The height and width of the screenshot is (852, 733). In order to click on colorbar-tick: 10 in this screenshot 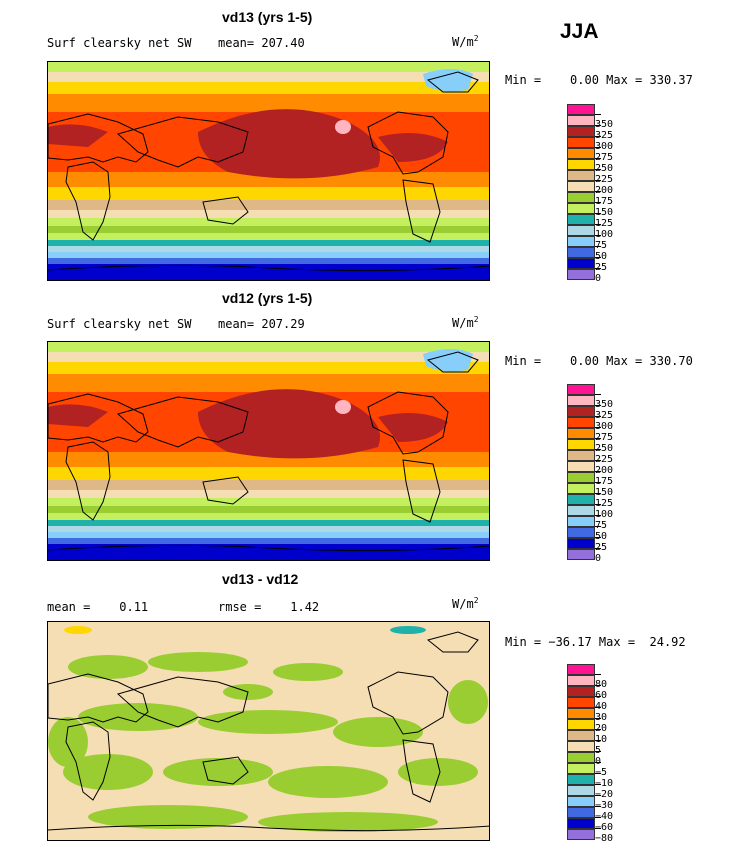, I will do `click(601, 735)`.